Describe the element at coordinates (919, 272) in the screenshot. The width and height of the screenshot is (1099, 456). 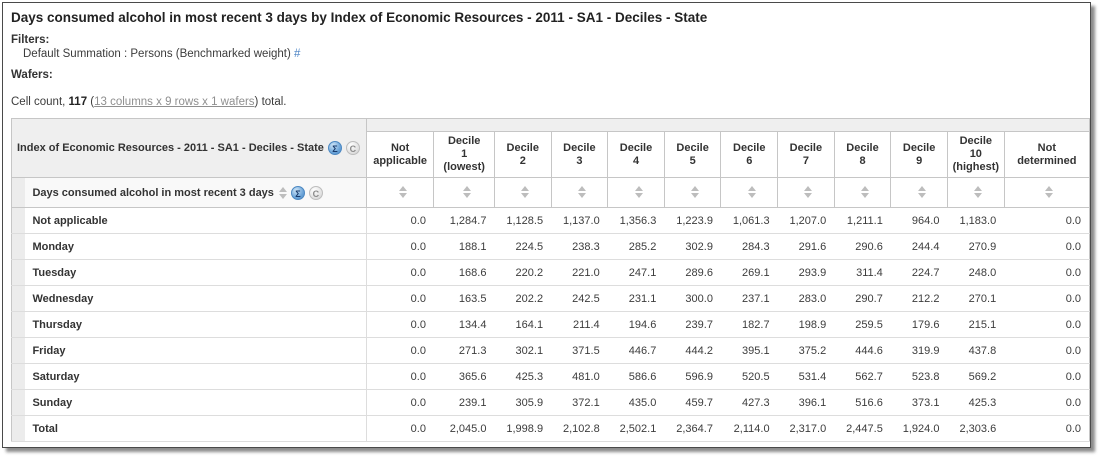
I see `value-cell: 224.7` at that location.